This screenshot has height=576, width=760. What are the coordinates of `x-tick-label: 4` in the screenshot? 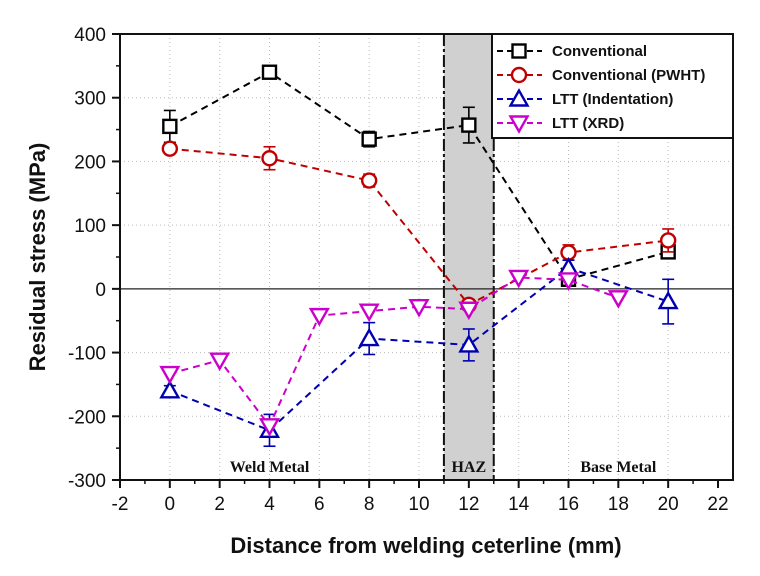 It's located at (269, 504).